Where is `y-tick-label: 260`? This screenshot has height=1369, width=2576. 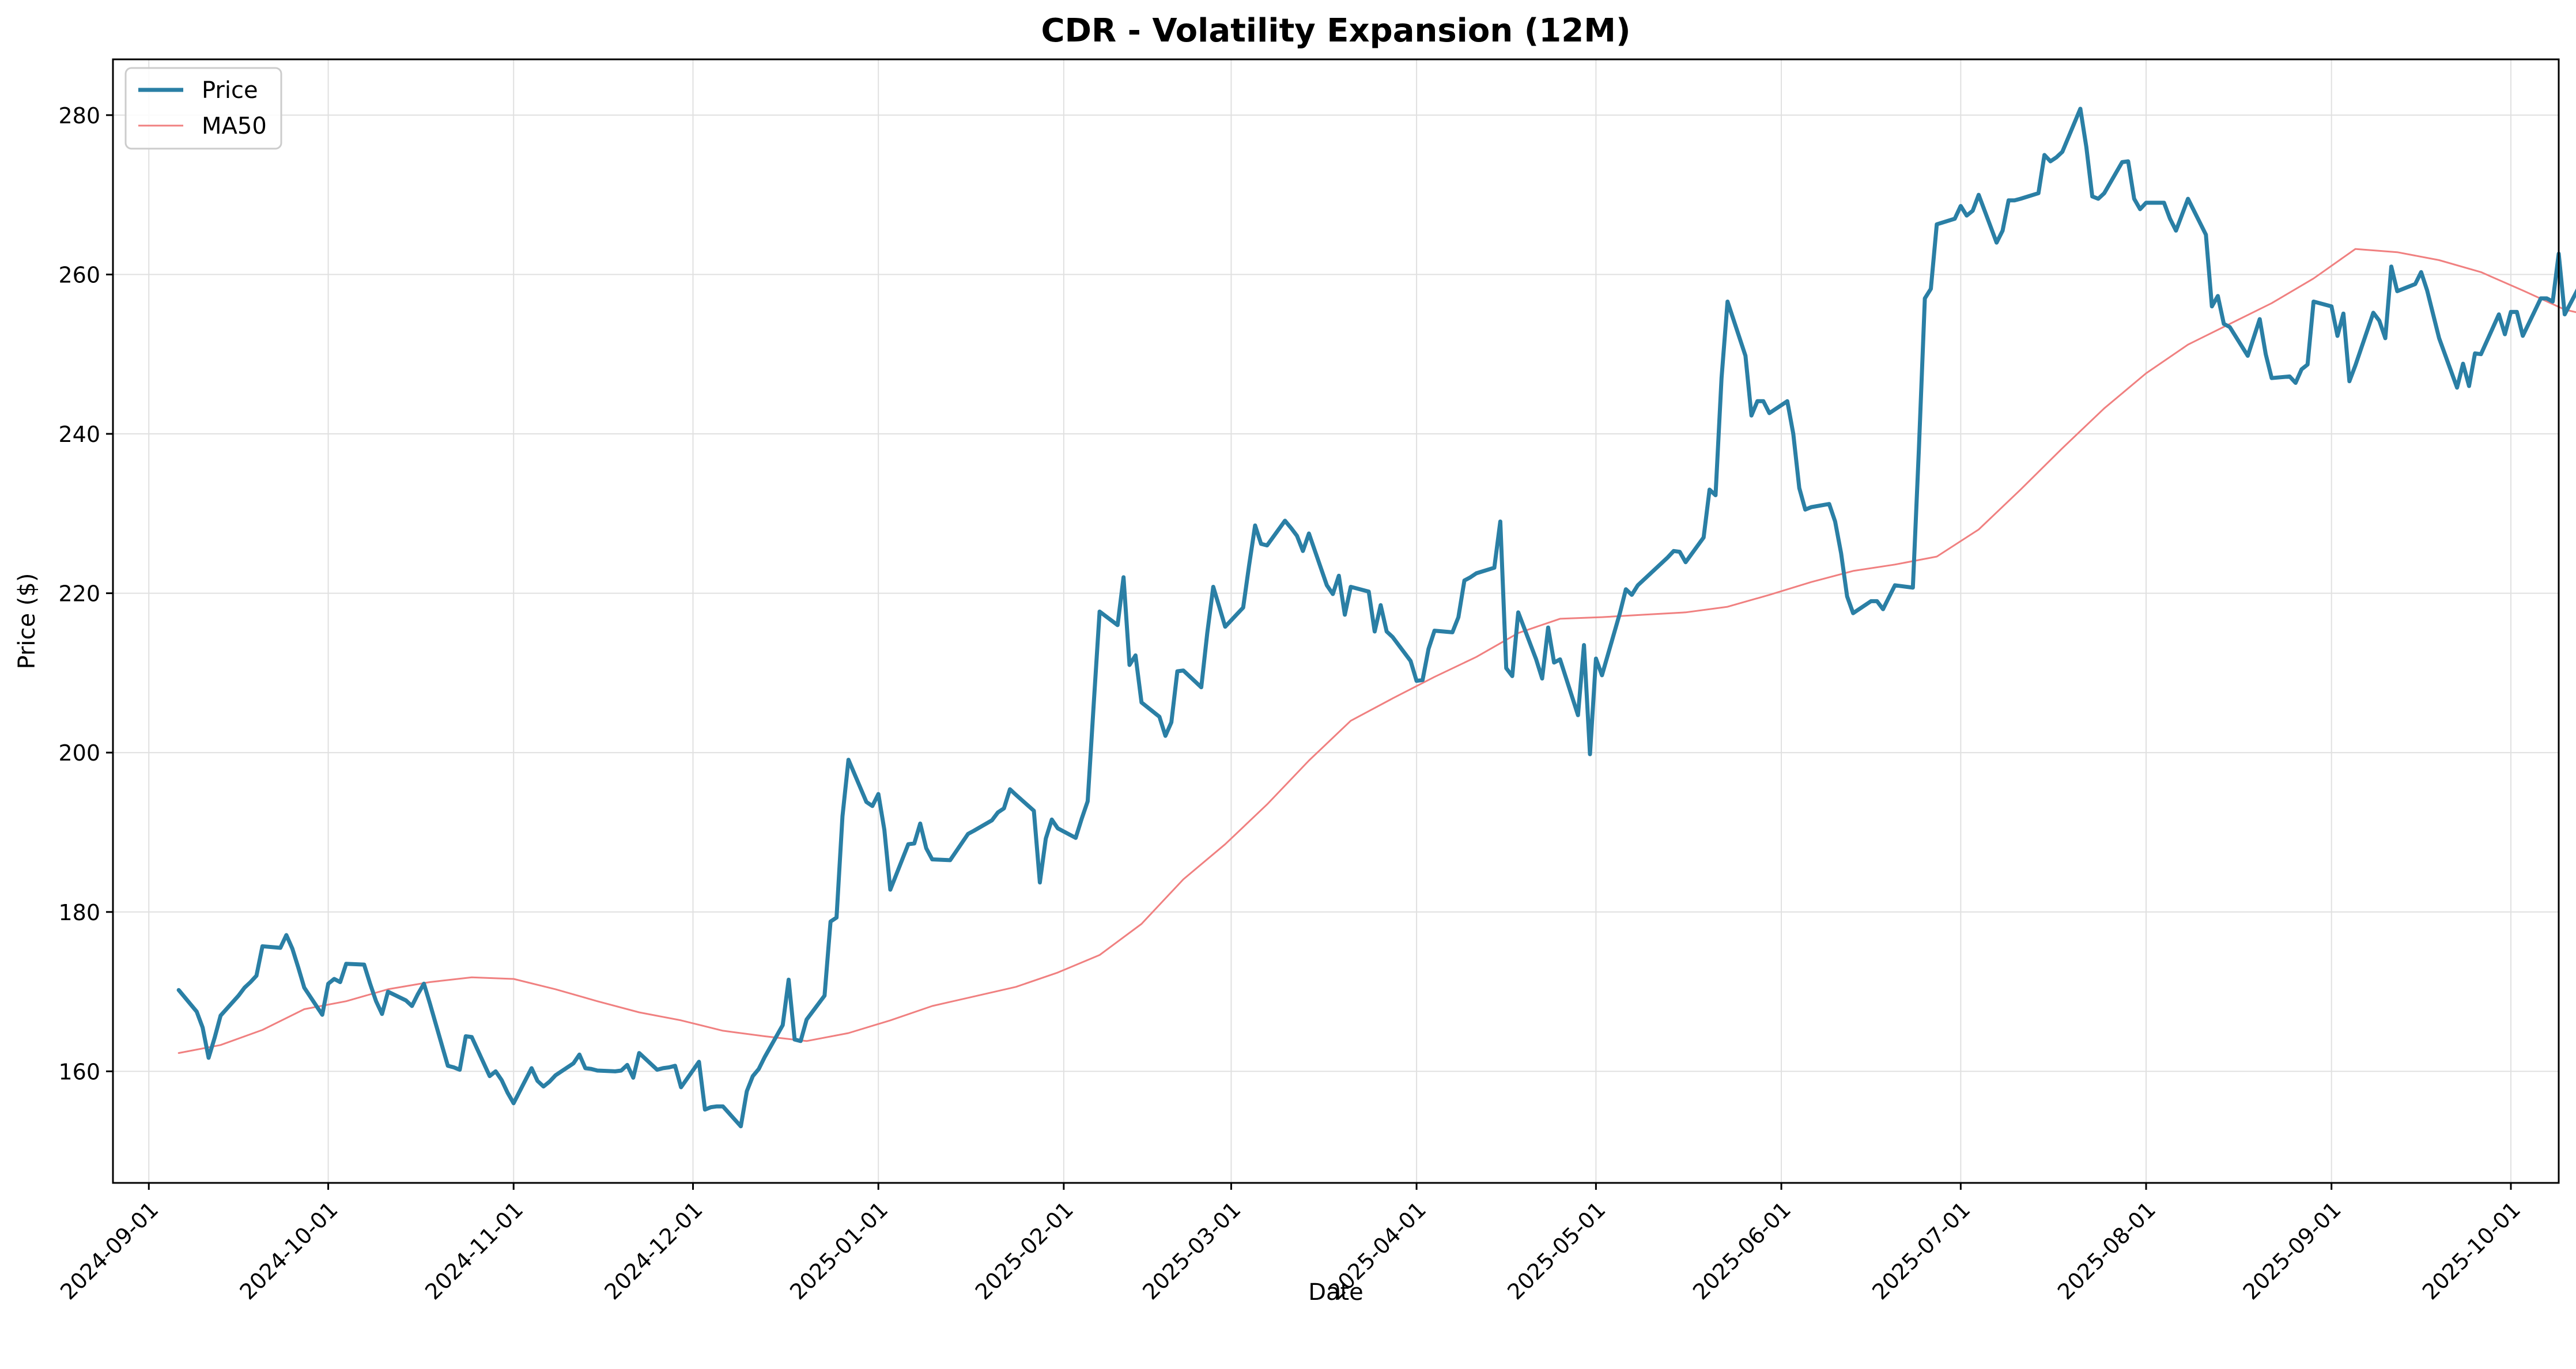
y-tick-label: 260 is located at coordinates (79, 275).